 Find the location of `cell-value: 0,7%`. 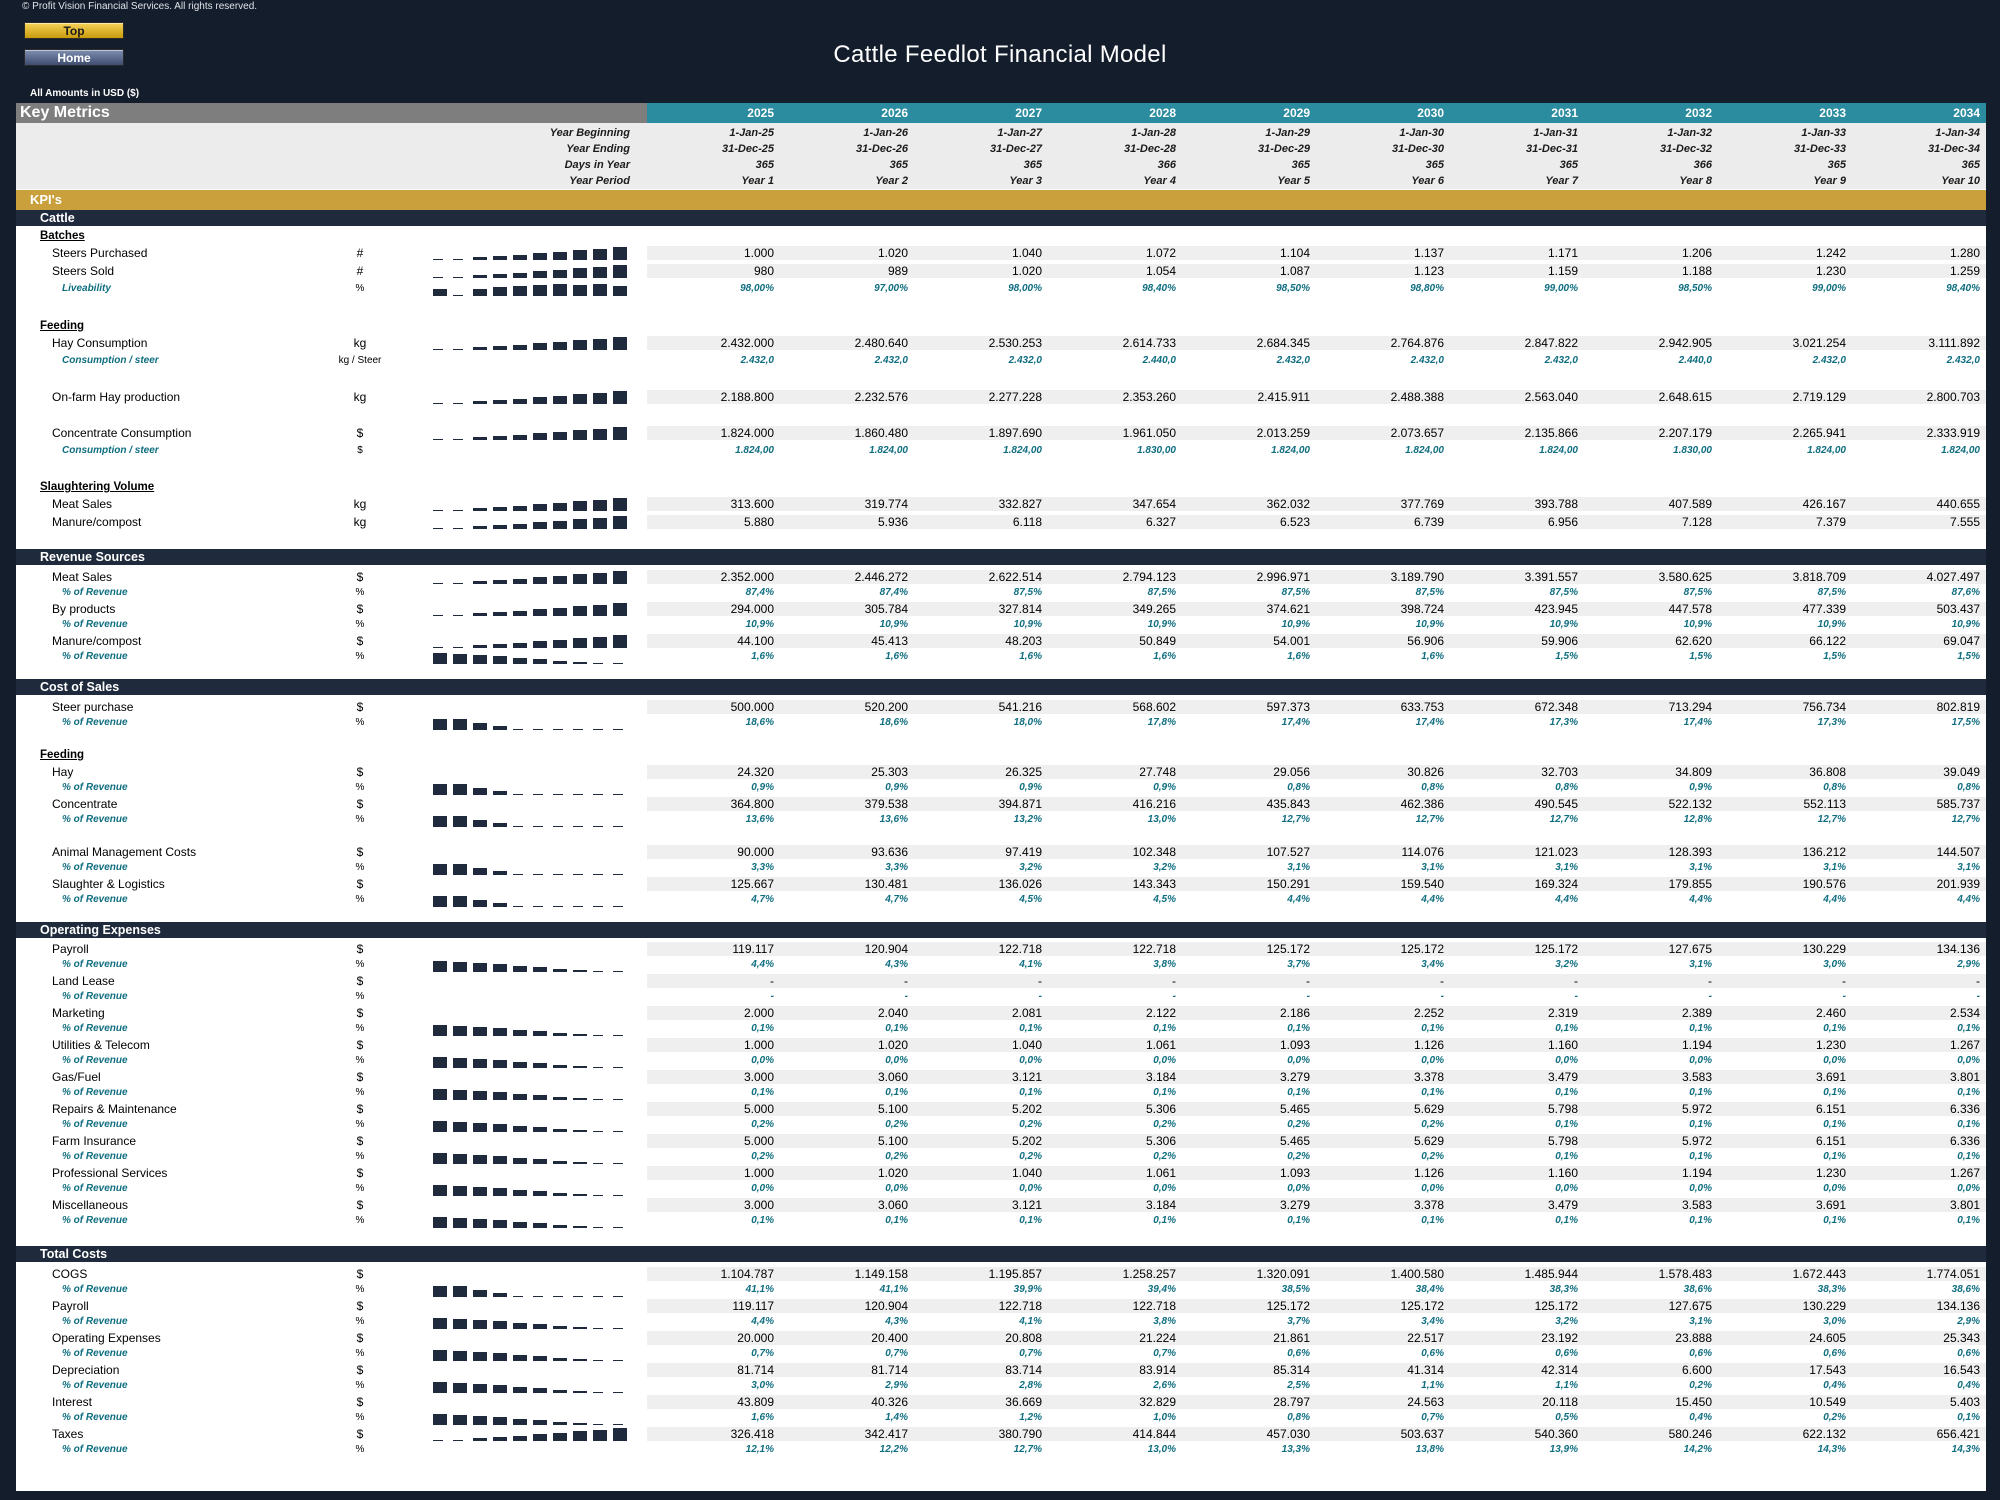

cell-value: 0,7% is located at coordinates (1432, 1417).